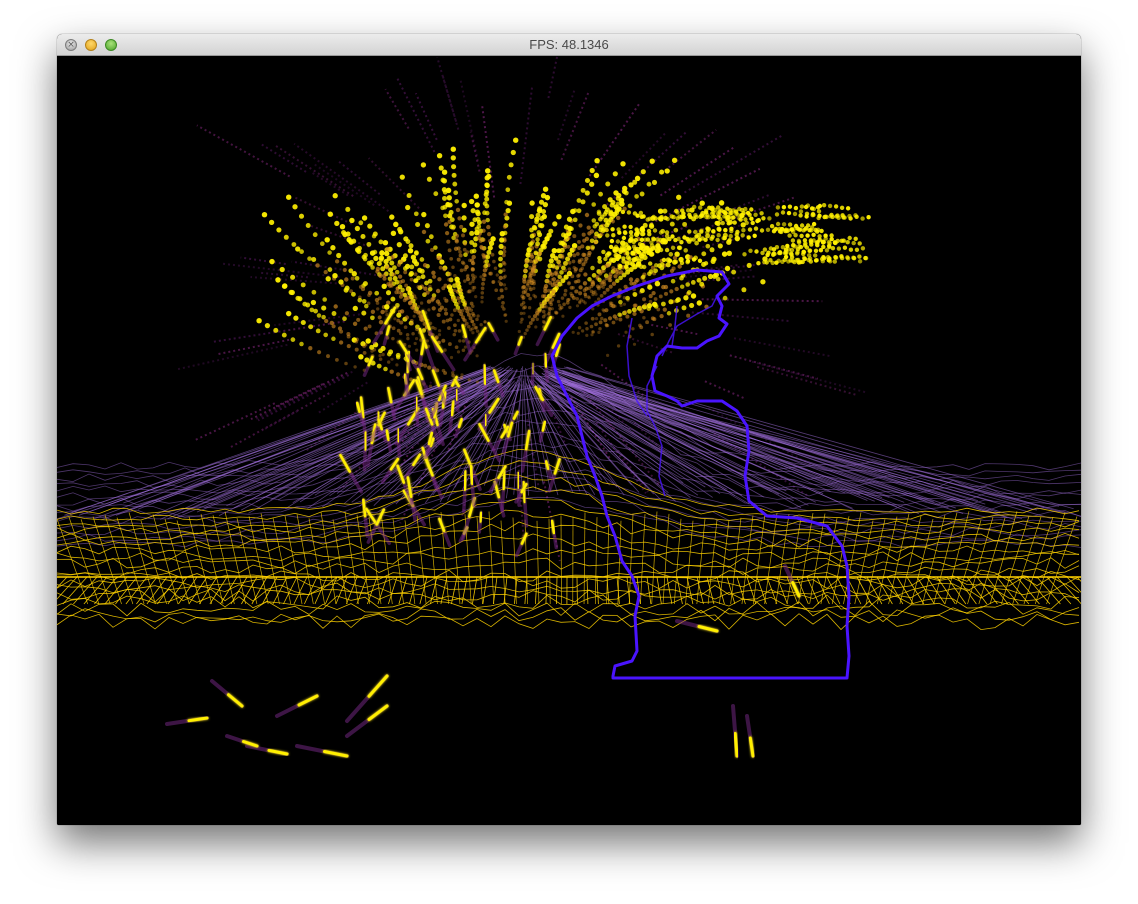 This screenshot has height=904, width=1138. I want to click on title-bar: × FPS: 48.1346, so click(569, 45).